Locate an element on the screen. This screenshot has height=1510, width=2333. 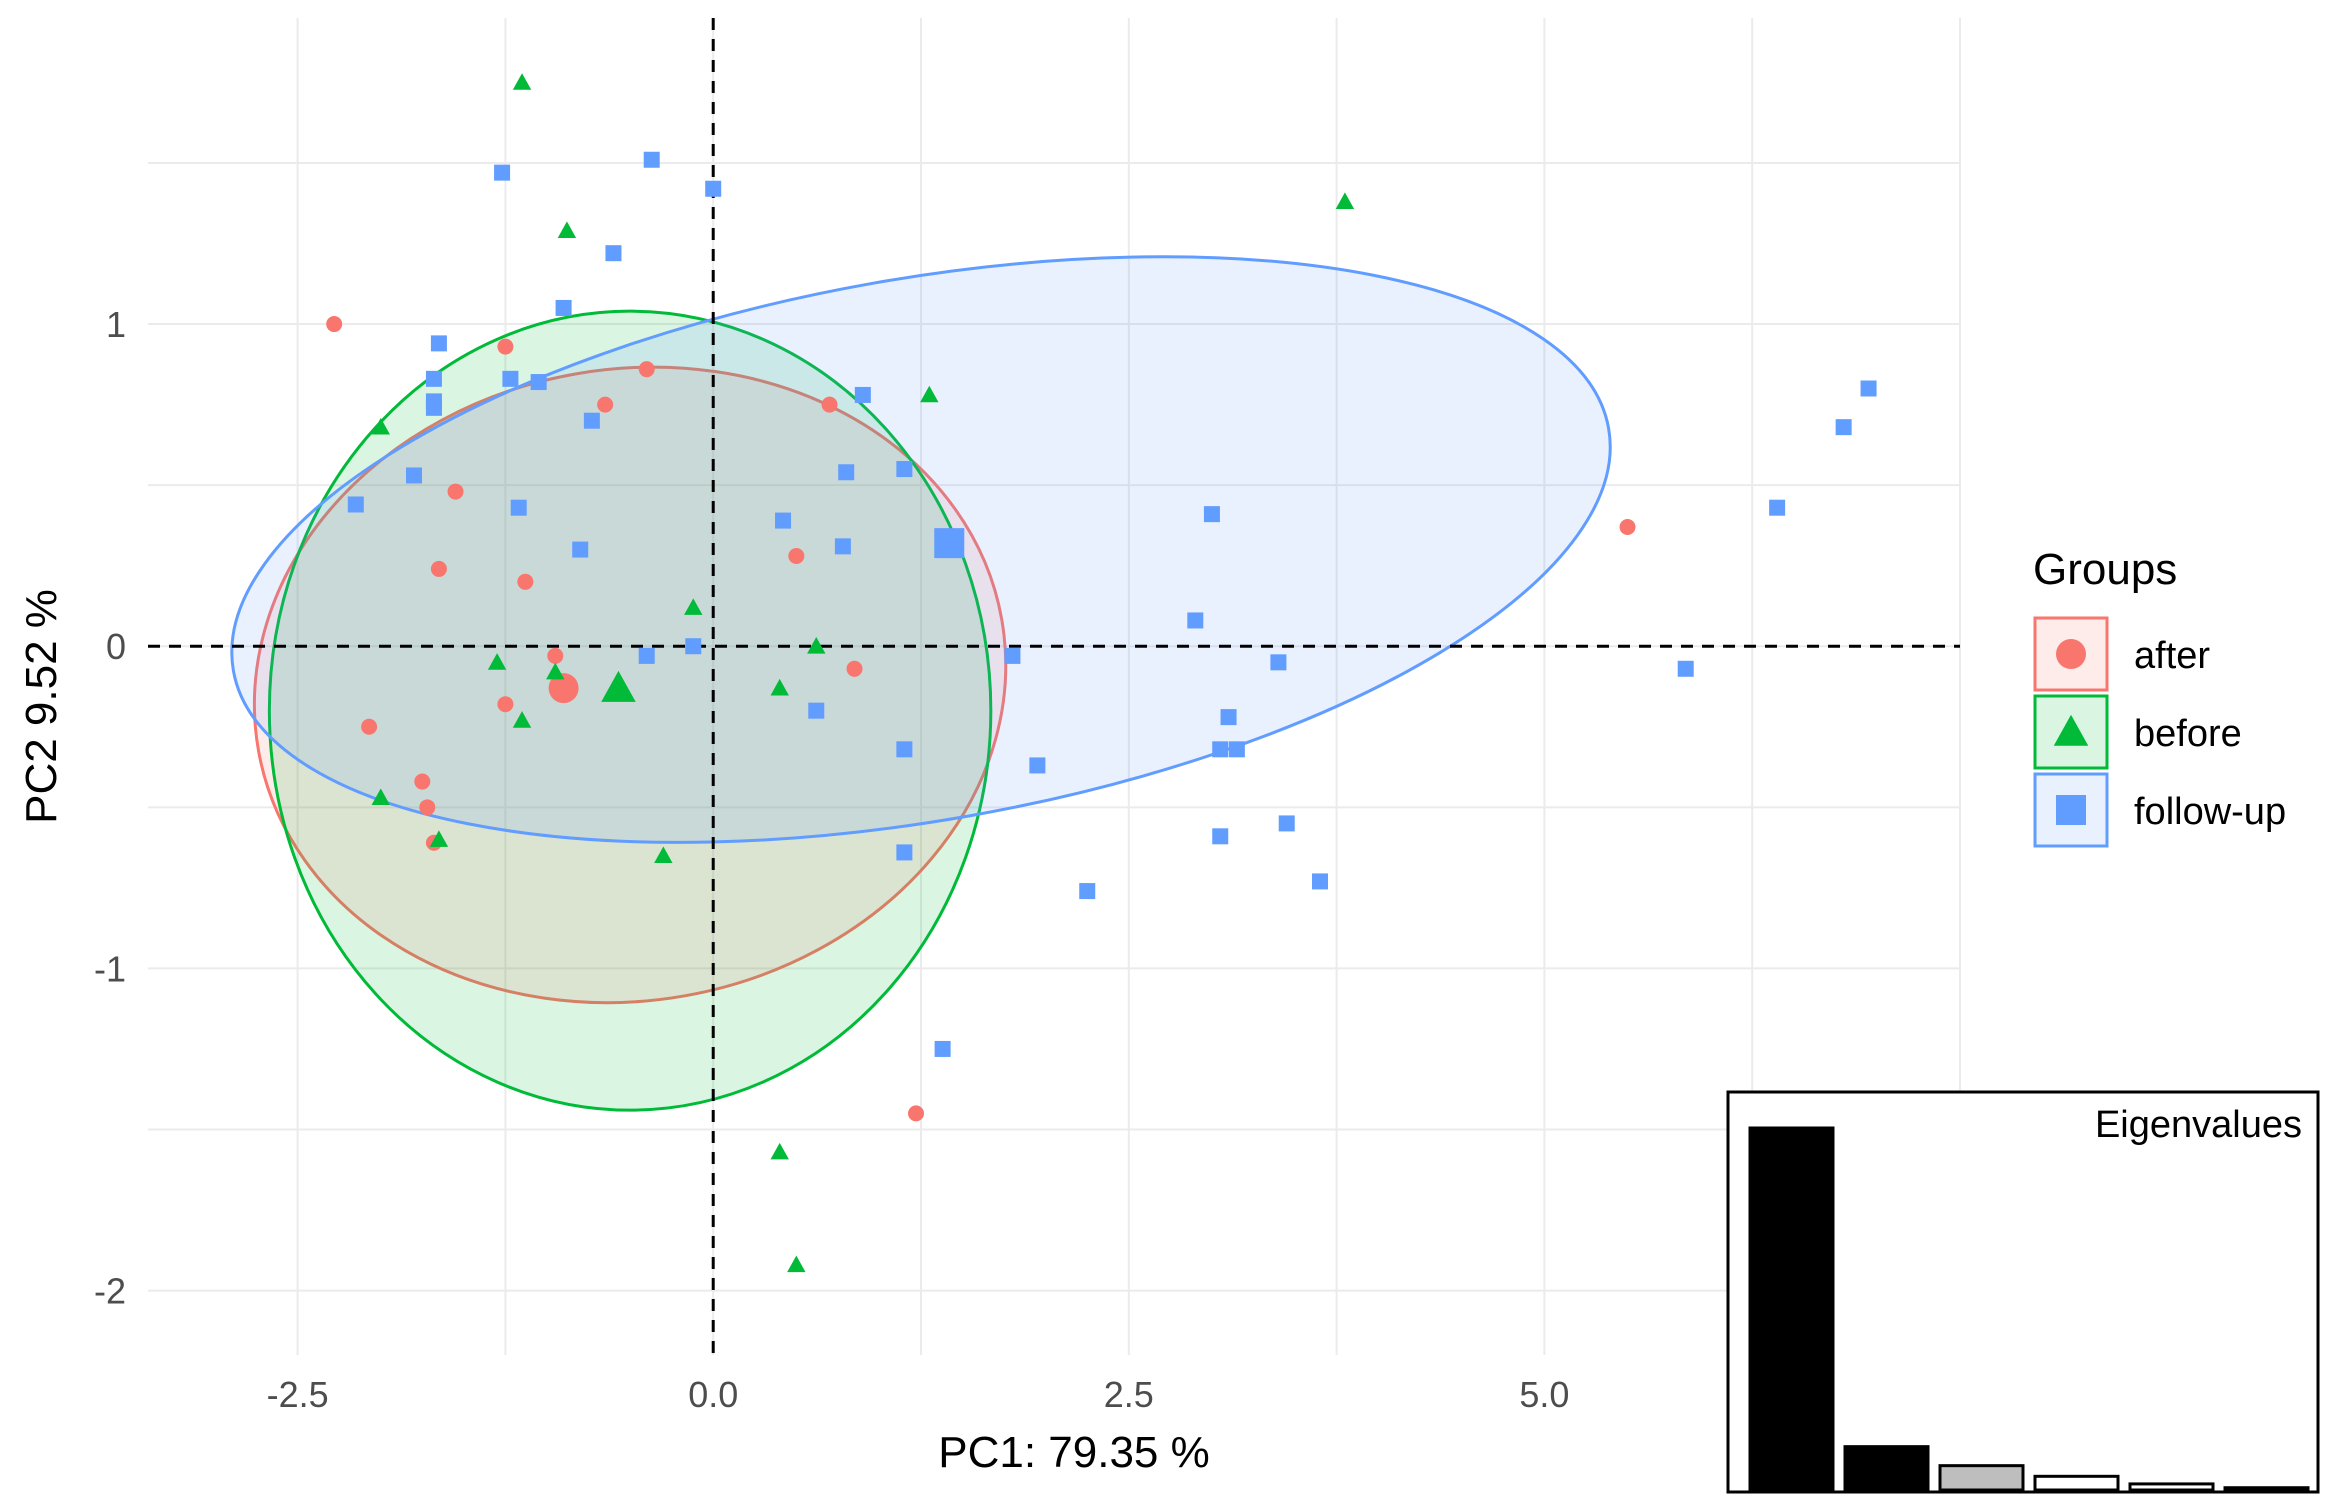
x-tick-label: 5.0 is located at coordinates (1544, 1394).